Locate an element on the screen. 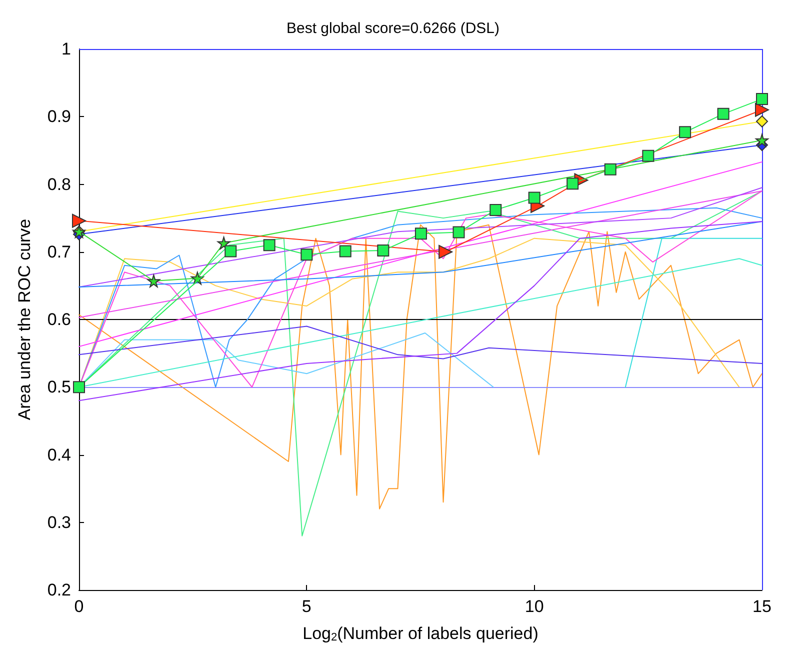 The height and width of the screenshot is (661, 787). y-tick-label: 0.4 is located at coordinates (59, 454).